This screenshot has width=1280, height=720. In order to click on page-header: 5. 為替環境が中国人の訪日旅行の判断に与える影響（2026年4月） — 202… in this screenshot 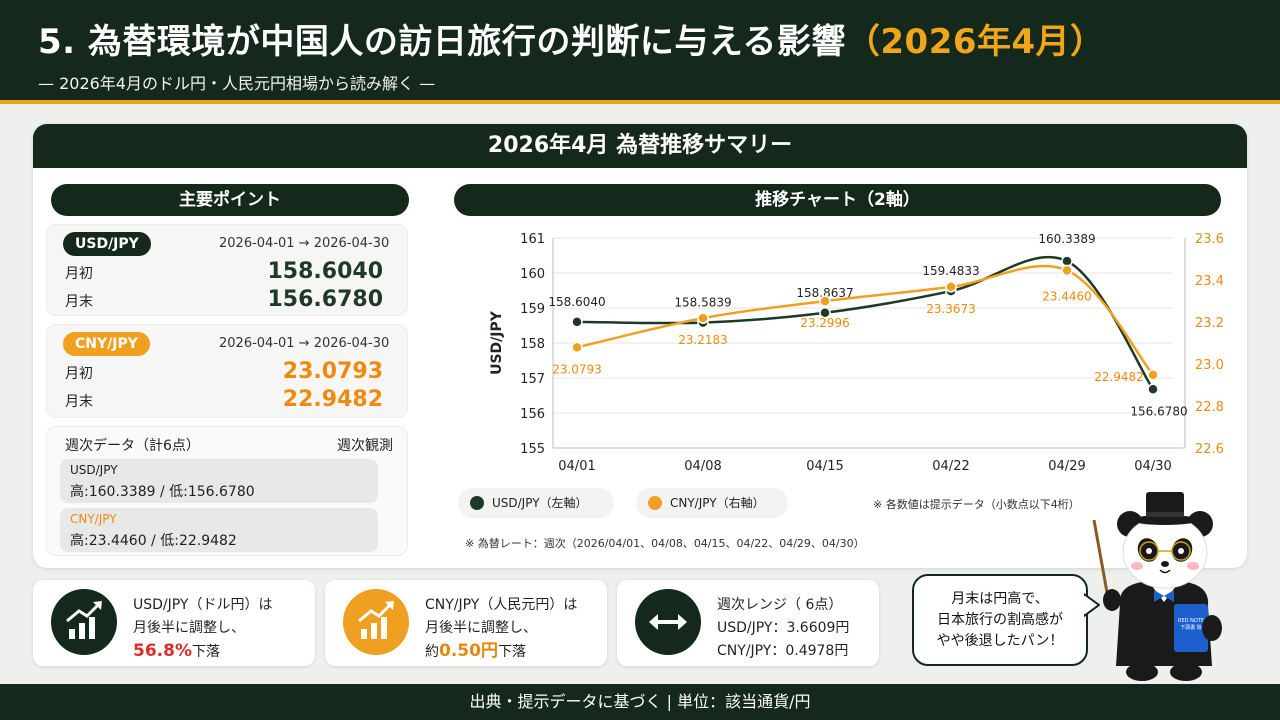, I will do `click(640, 52)`.